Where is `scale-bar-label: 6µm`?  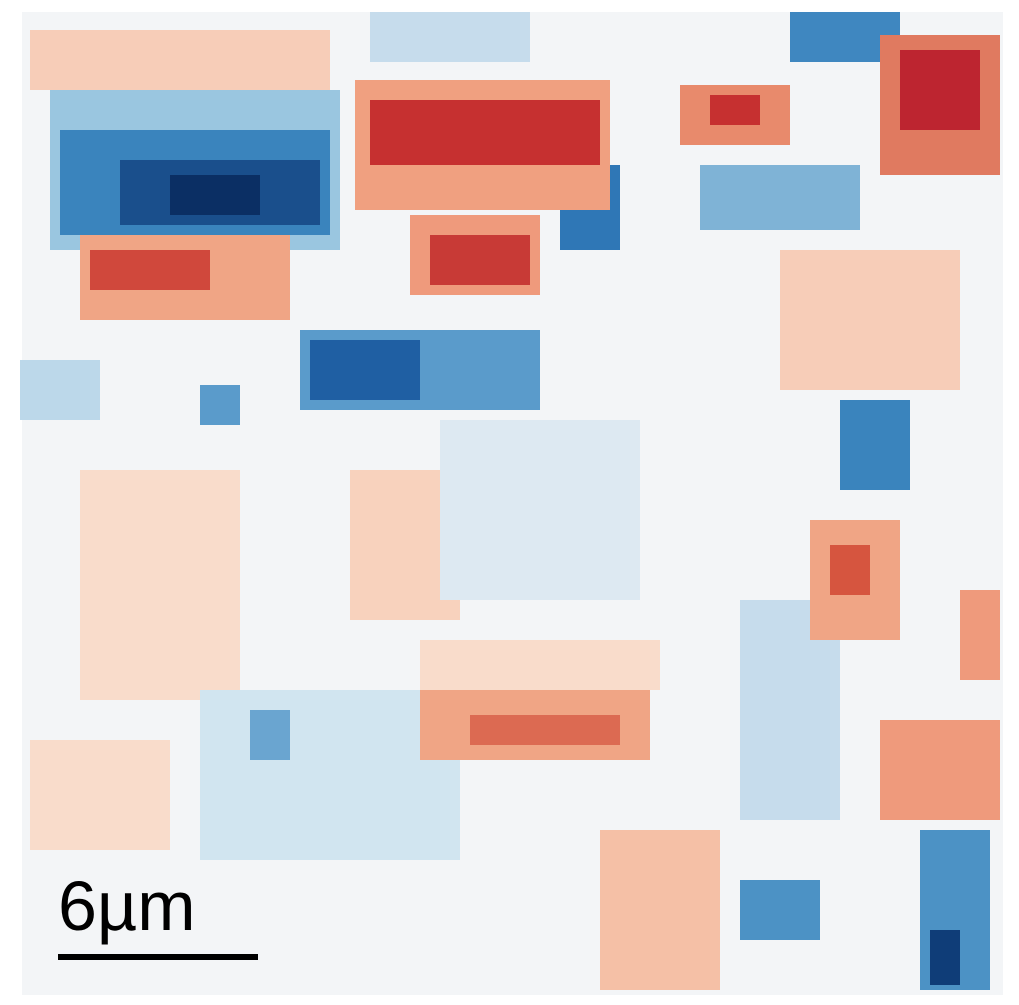
scale-bar-label: 6µm is located at coordinates (127, 906).